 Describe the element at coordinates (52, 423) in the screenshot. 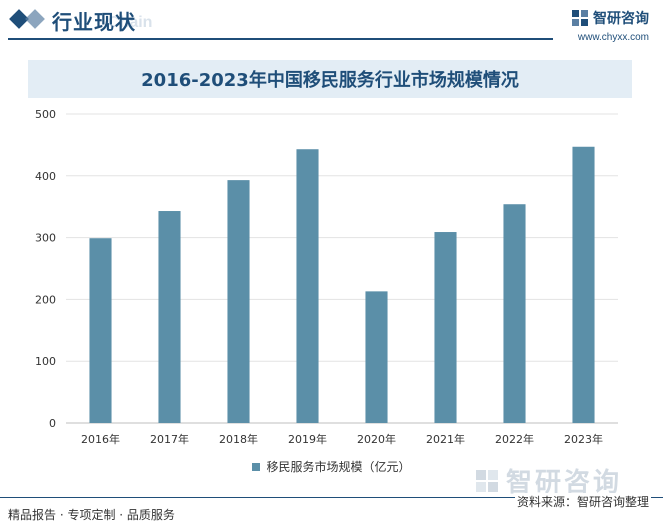

I see `y-tick-label: 0` at that location.